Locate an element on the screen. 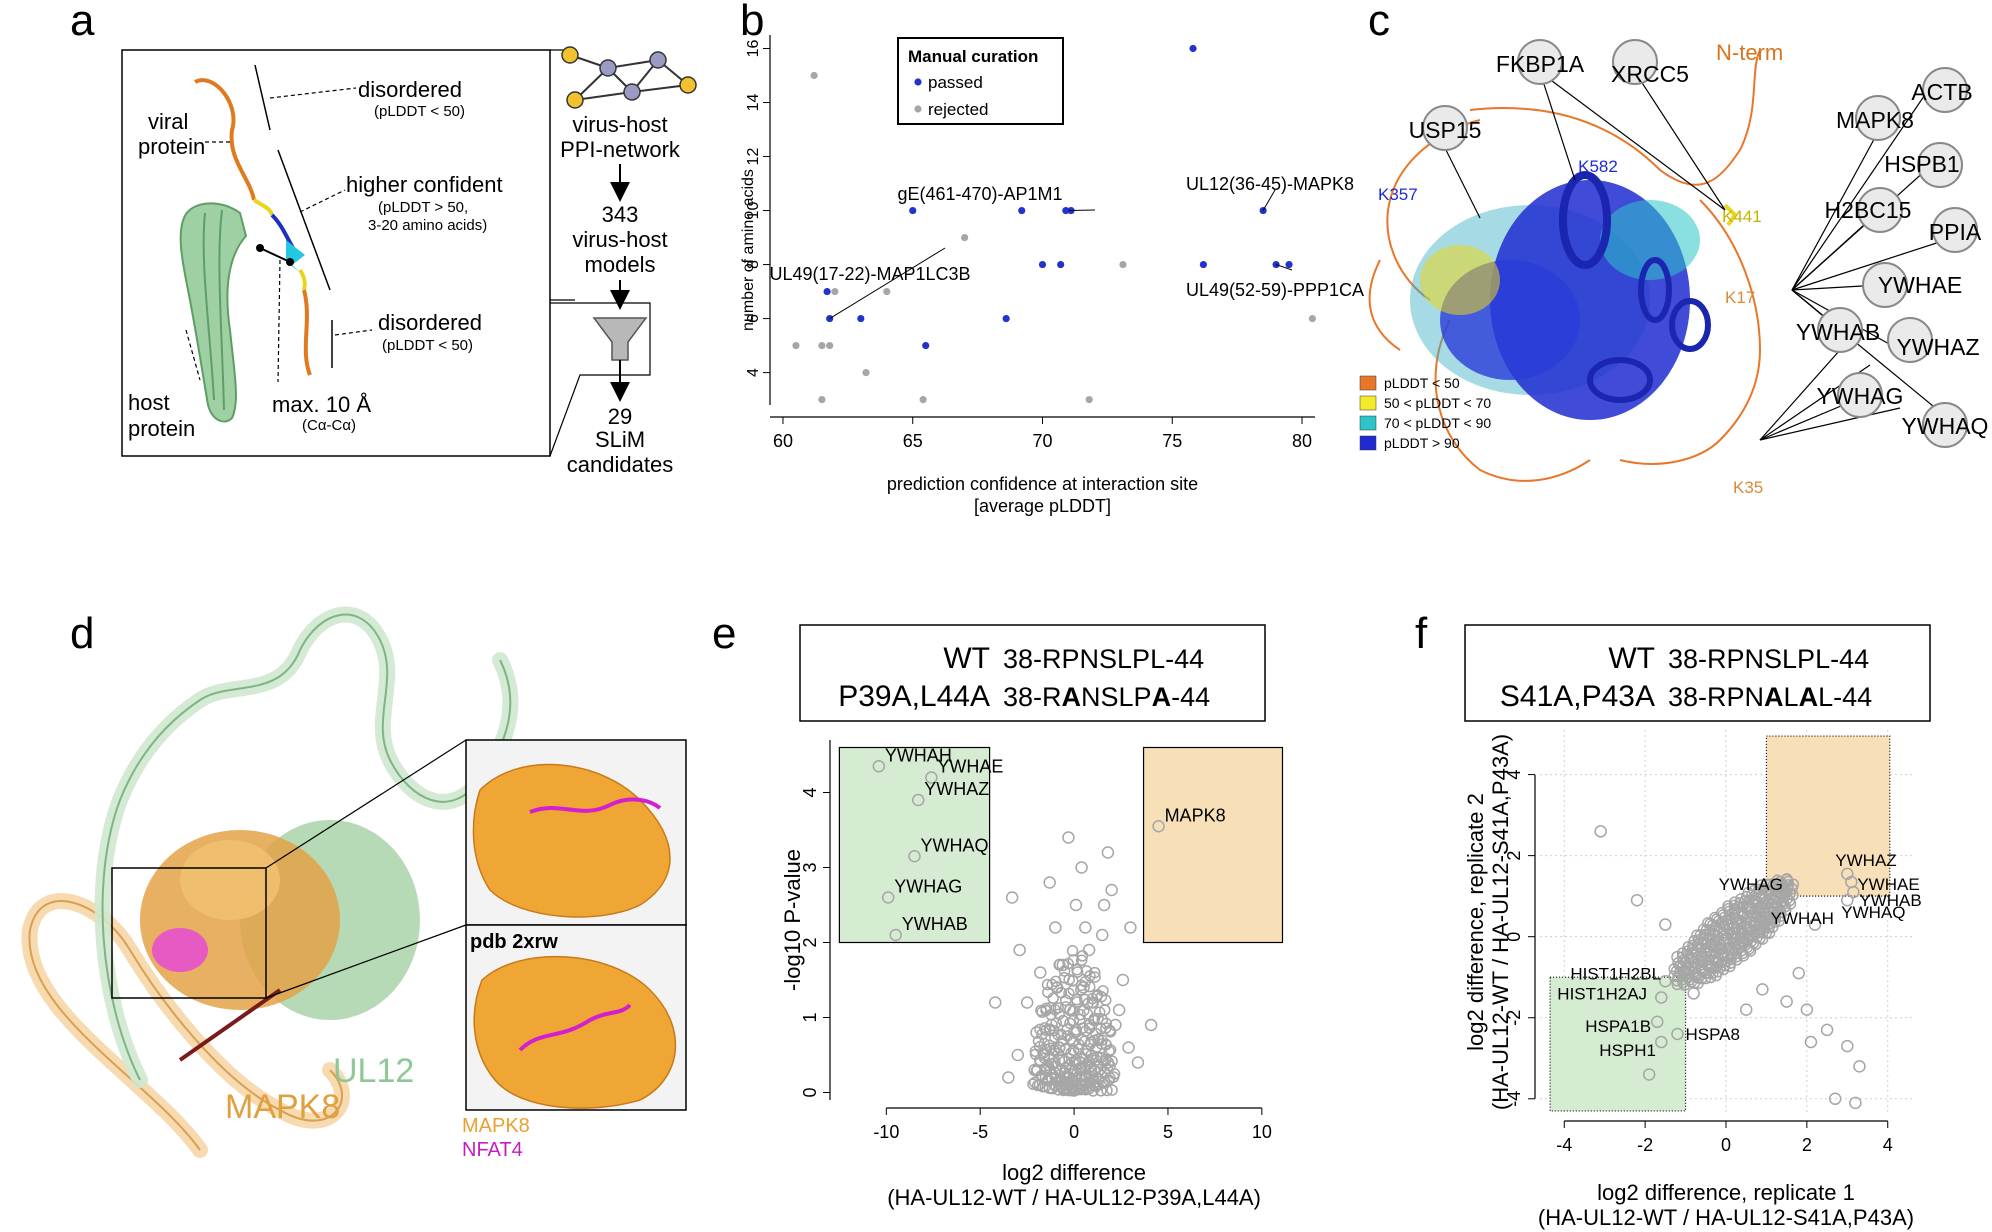 This screenshot has width=1992, height=1232. panel-e-mut-label: P39A,L44A is located at coordinates (914, 696).